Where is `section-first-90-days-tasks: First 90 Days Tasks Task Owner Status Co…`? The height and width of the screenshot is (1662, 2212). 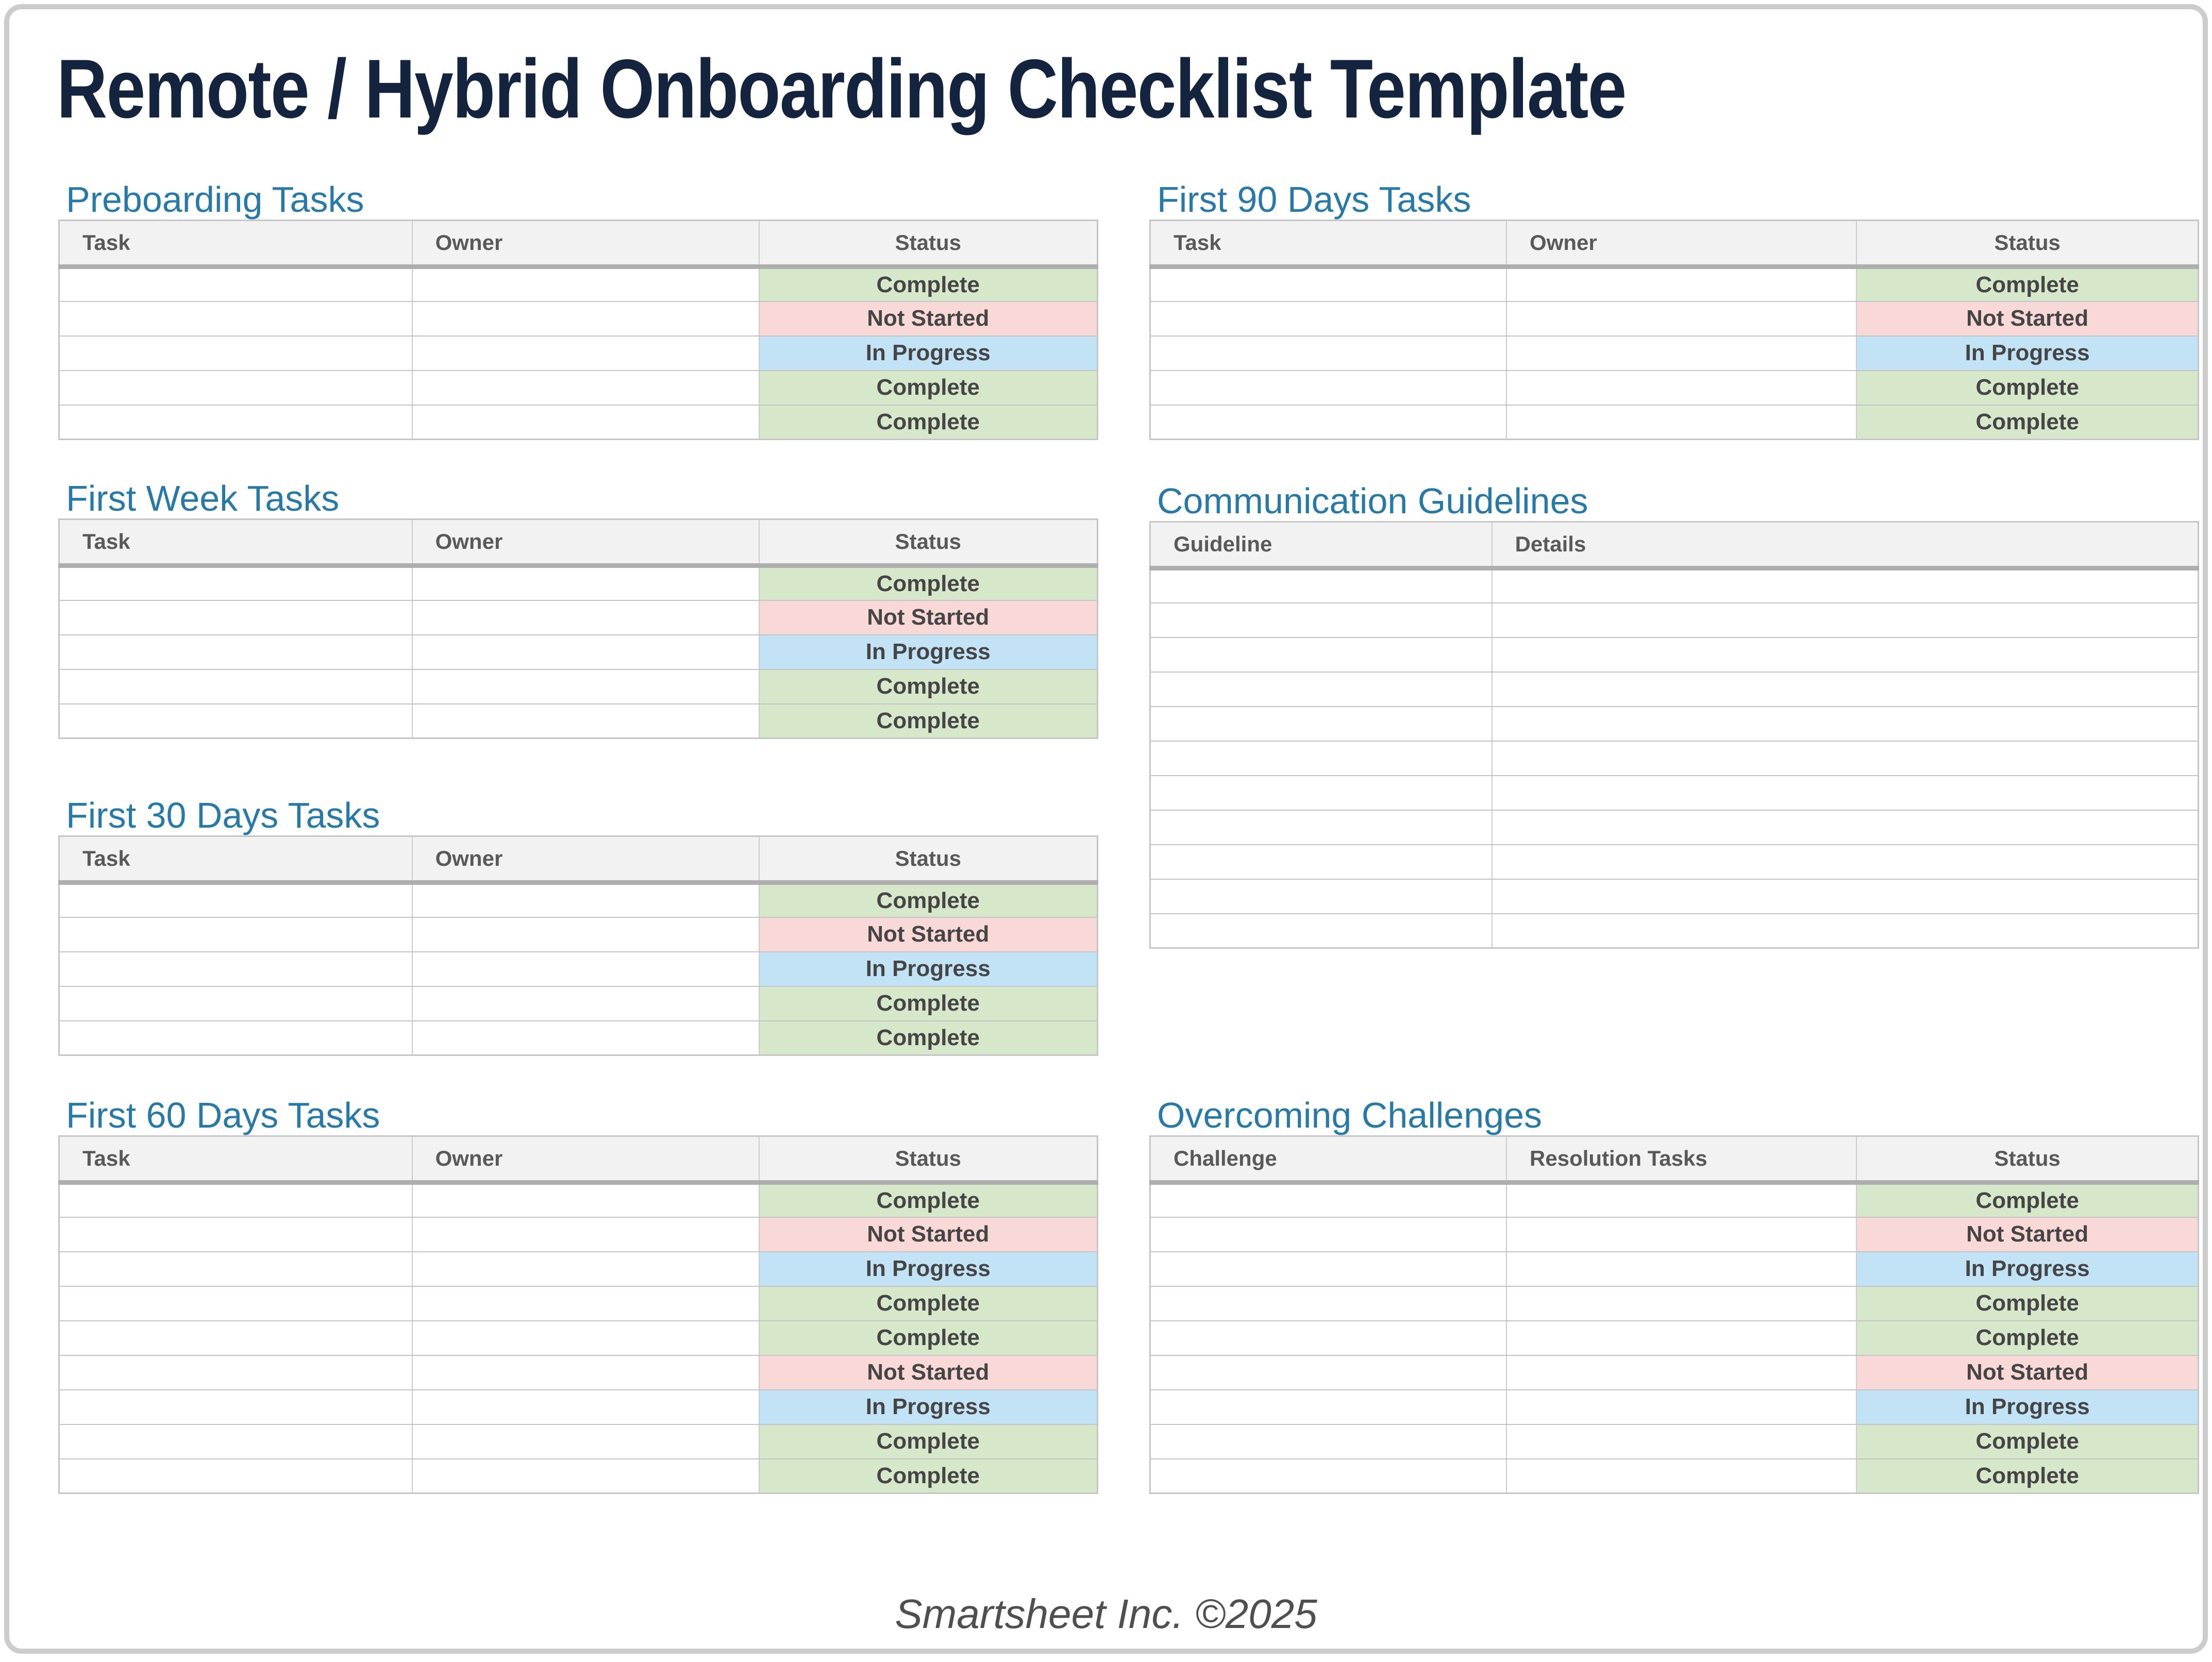
section-first-90-days-tasks: First 90 Days Tasks Task Owner Status Co… is located at coordinates (1674, 309).